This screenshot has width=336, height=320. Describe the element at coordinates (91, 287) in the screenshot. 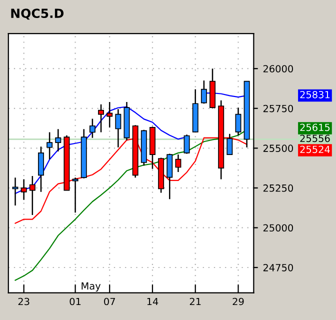

I see `annotation: May` at that location.